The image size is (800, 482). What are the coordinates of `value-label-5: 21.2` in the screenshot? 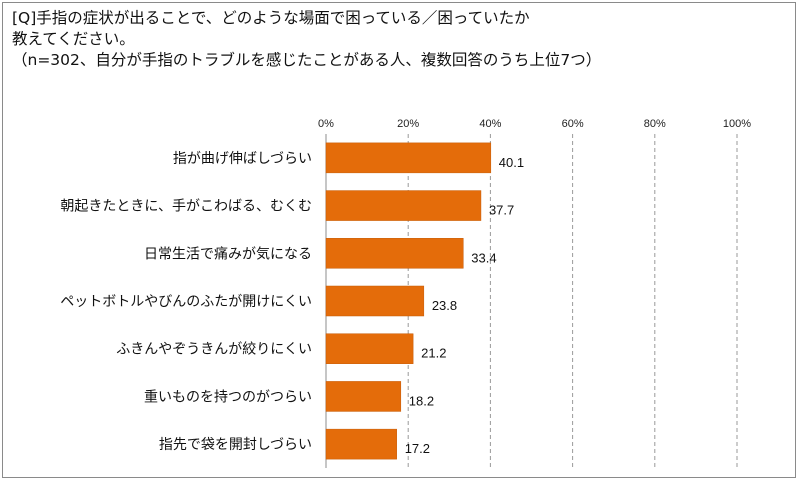 It's located at (433, 353).